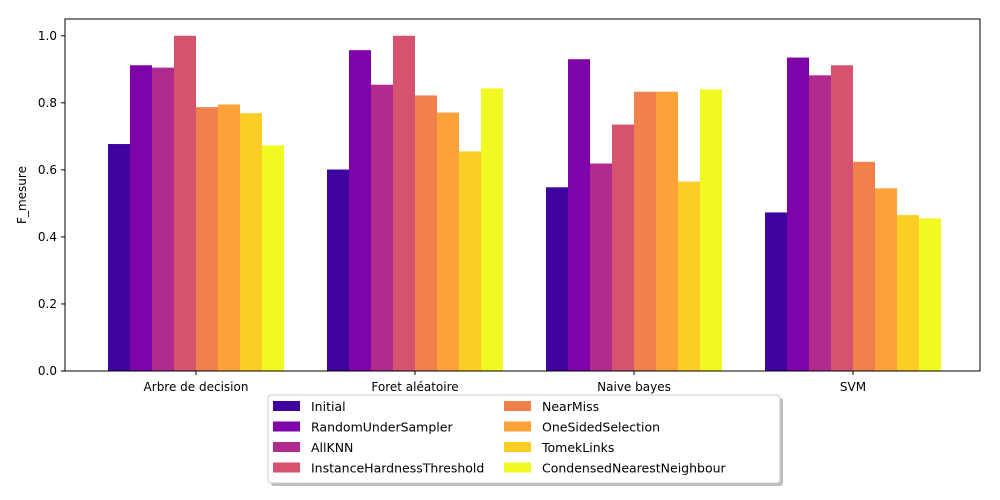 This screenshot has width=1000, height=500. I want to click on legend-label: CondensedNearestNeighbour, so click(634, 468).